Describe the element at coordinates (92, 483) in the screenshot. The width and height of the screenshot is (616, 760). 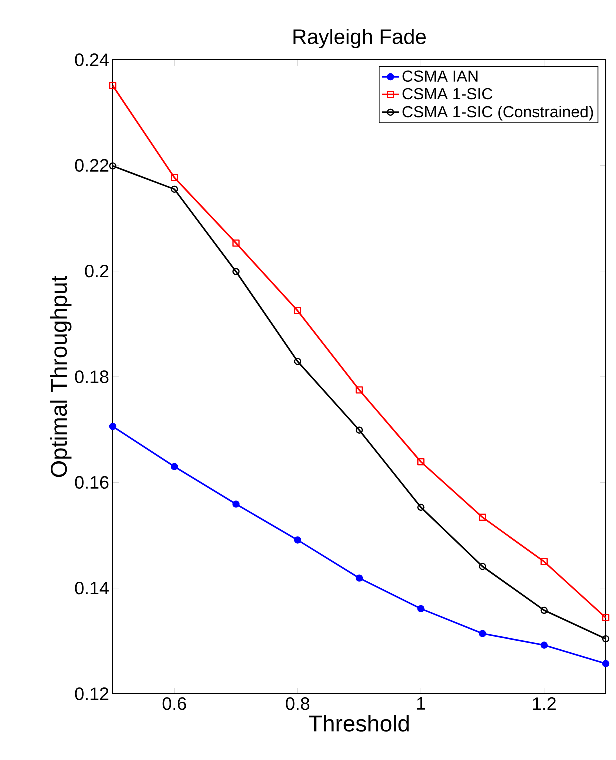
I see `y-tick-label: 0.16` at that location.